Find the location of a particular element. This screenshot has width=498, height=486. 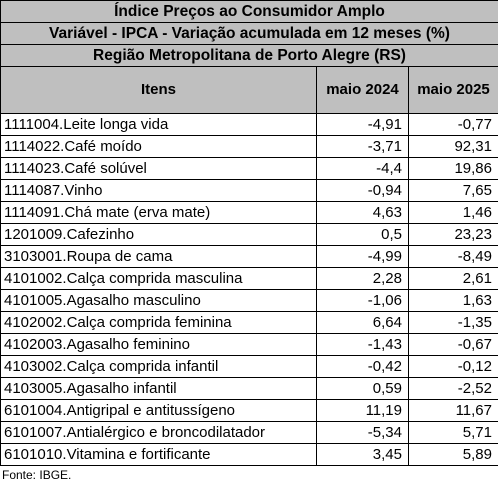

table-row: 1114023.Café solúvel -4,4 19,86 is located at coordinates (249, 168).